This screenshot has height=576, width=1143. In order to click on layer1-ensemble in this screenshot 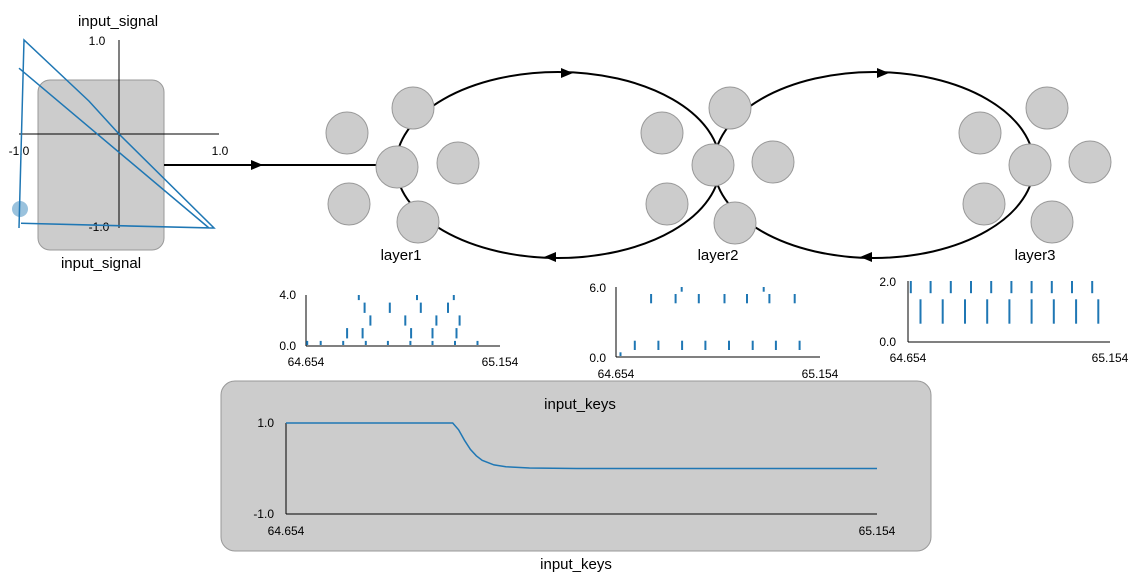, I will do `click(402, 165)`.